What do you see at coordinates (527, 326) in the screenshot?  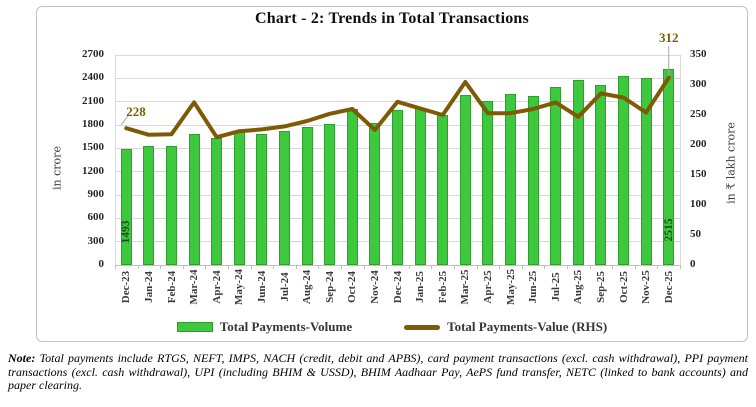 I see `legend-value-label: Total Payments-Value (RHS)` at bounding box center [527, 326].